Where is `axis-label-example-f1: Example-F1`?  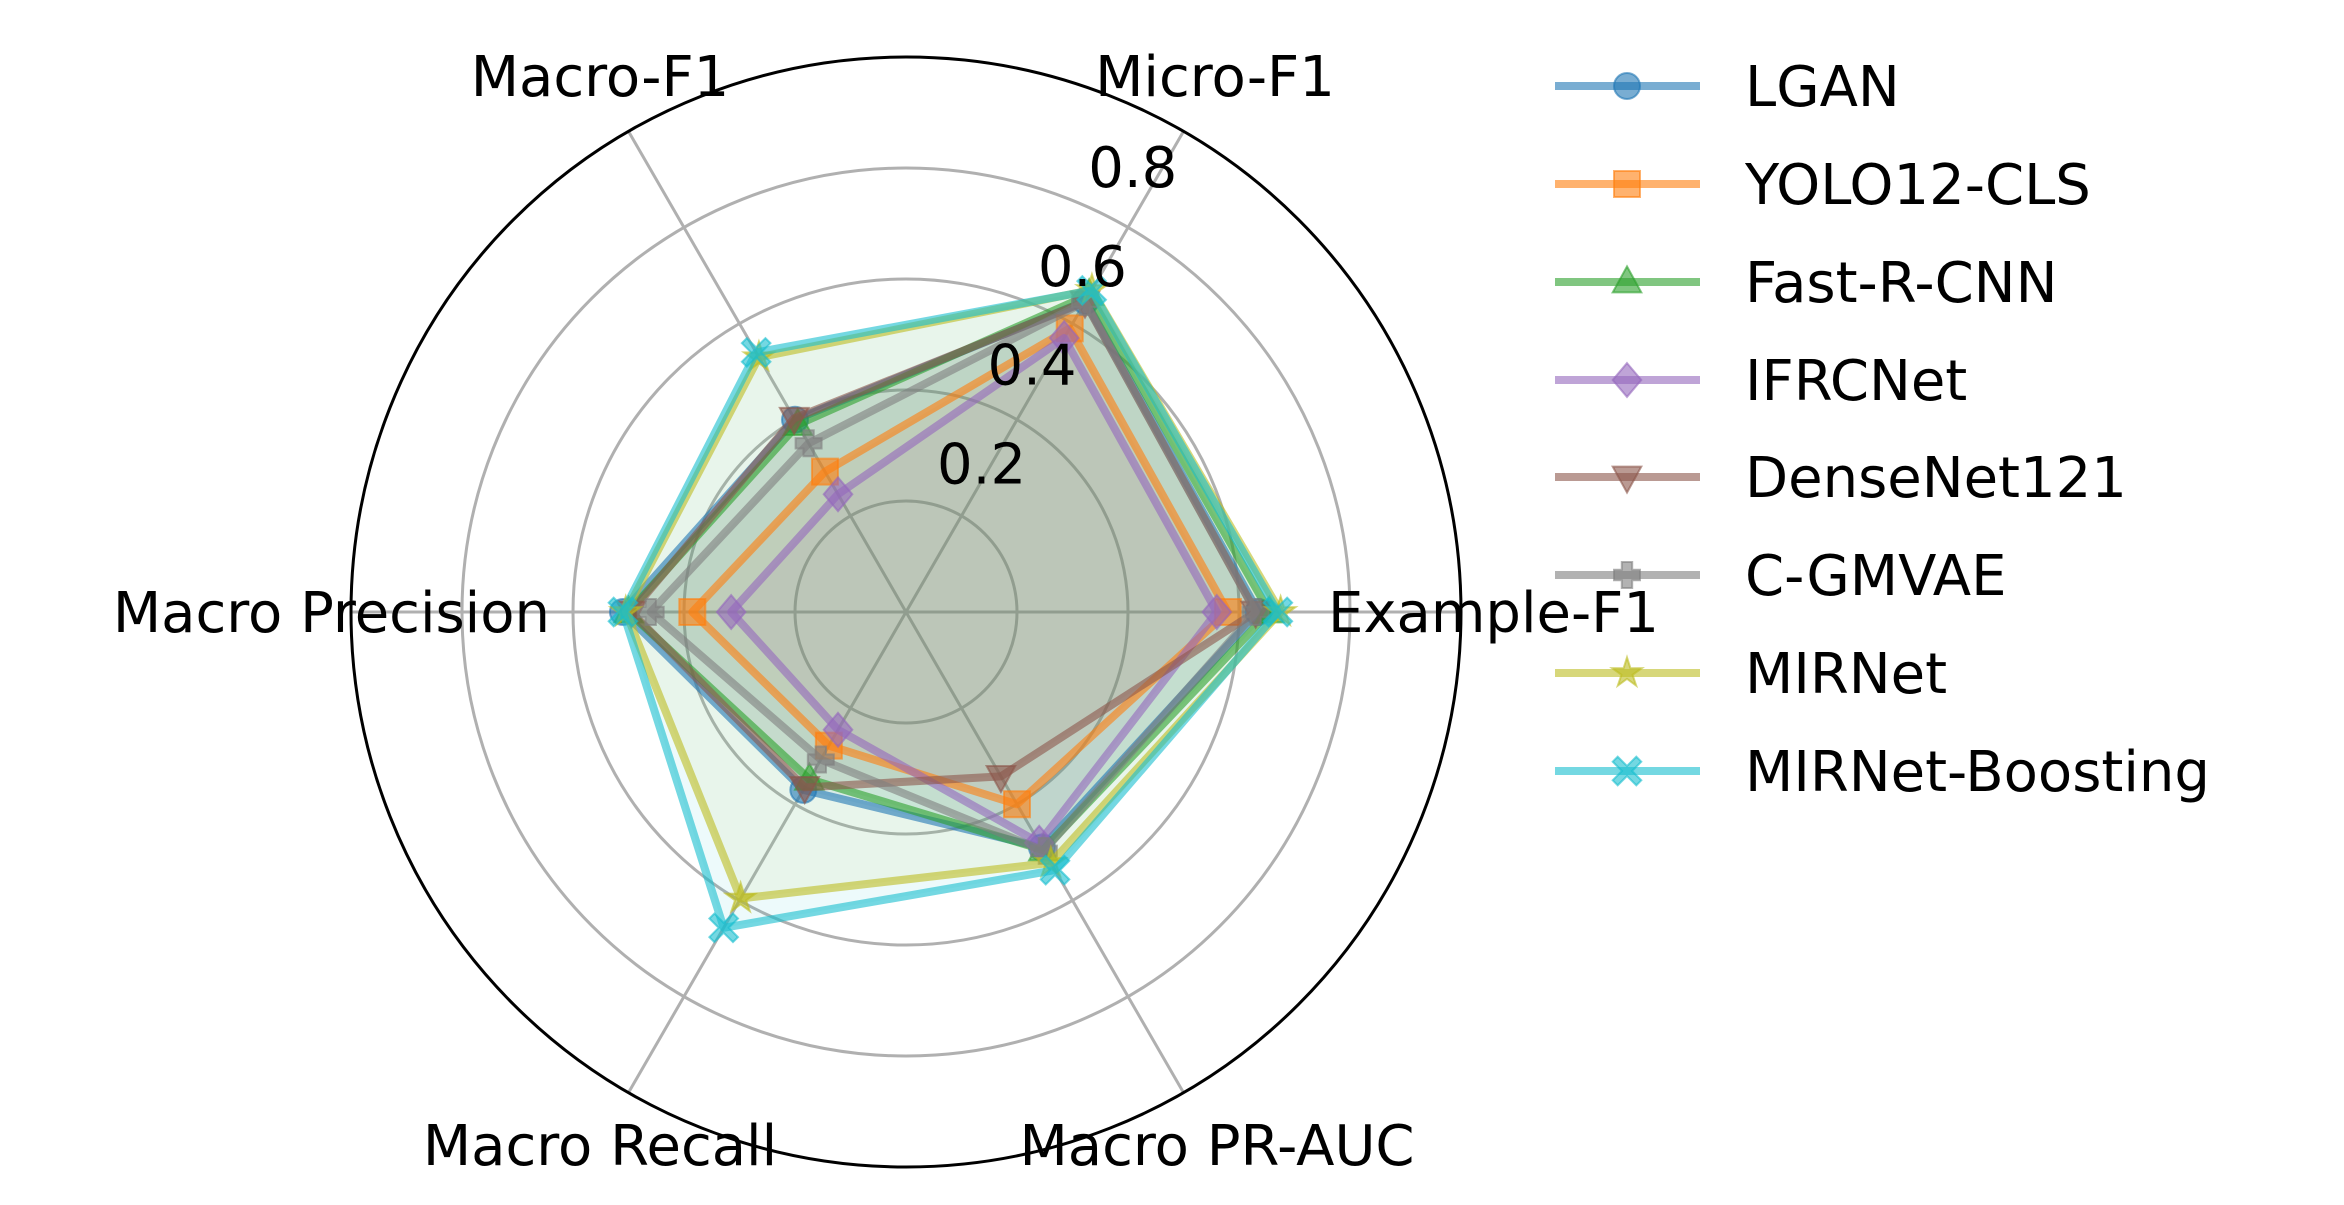 axis-label-example-f1: Example-F1 is located at coordinates (1493, 613).